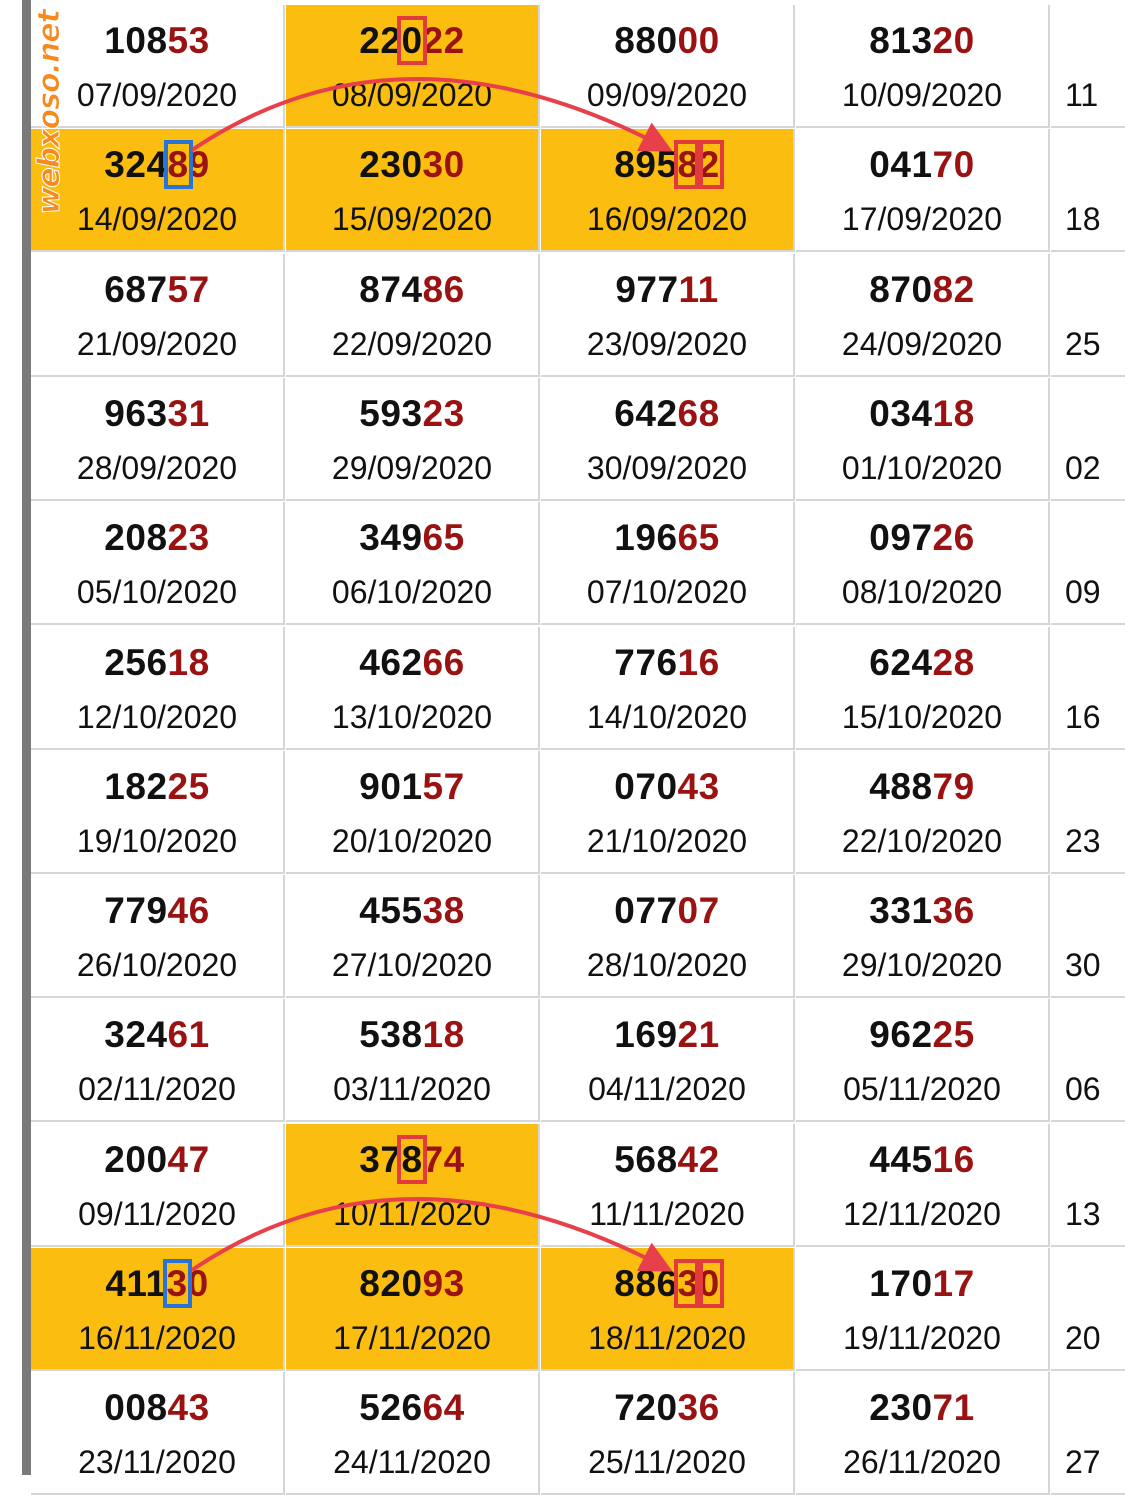 The height and width of the screenshot is (1495, 1125). What do you see at coordinates (922, 289) in the screenshot?
I see `result-number: 87082` at bounding box center [922, 289].